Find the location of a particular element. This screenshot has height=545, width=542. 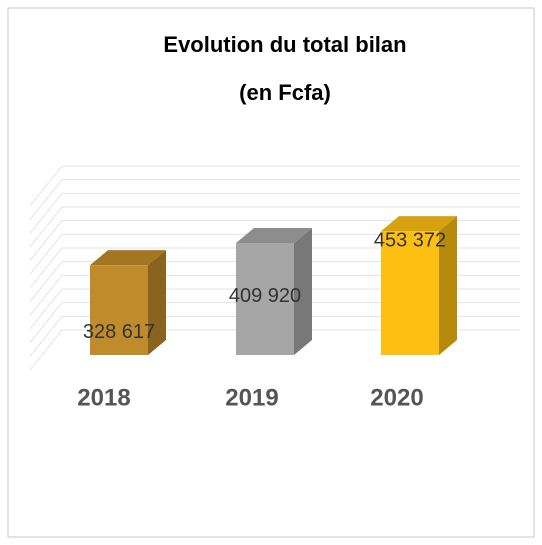

x-tick-label: 2018 is located at coordinates (103, 397).